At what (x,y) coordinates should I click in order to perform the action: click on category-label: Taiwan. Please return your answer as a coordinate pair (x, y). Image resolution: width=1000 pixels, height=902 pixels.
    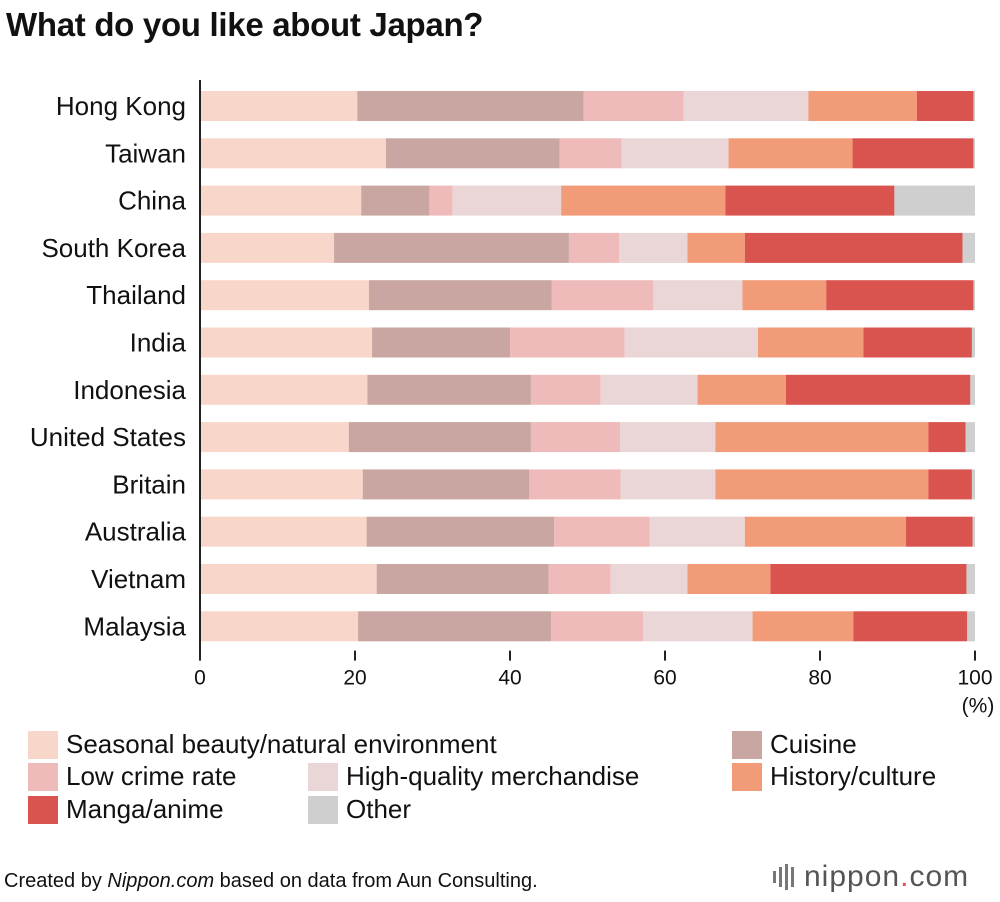
    Looking at the image, I should click on (145, 153).